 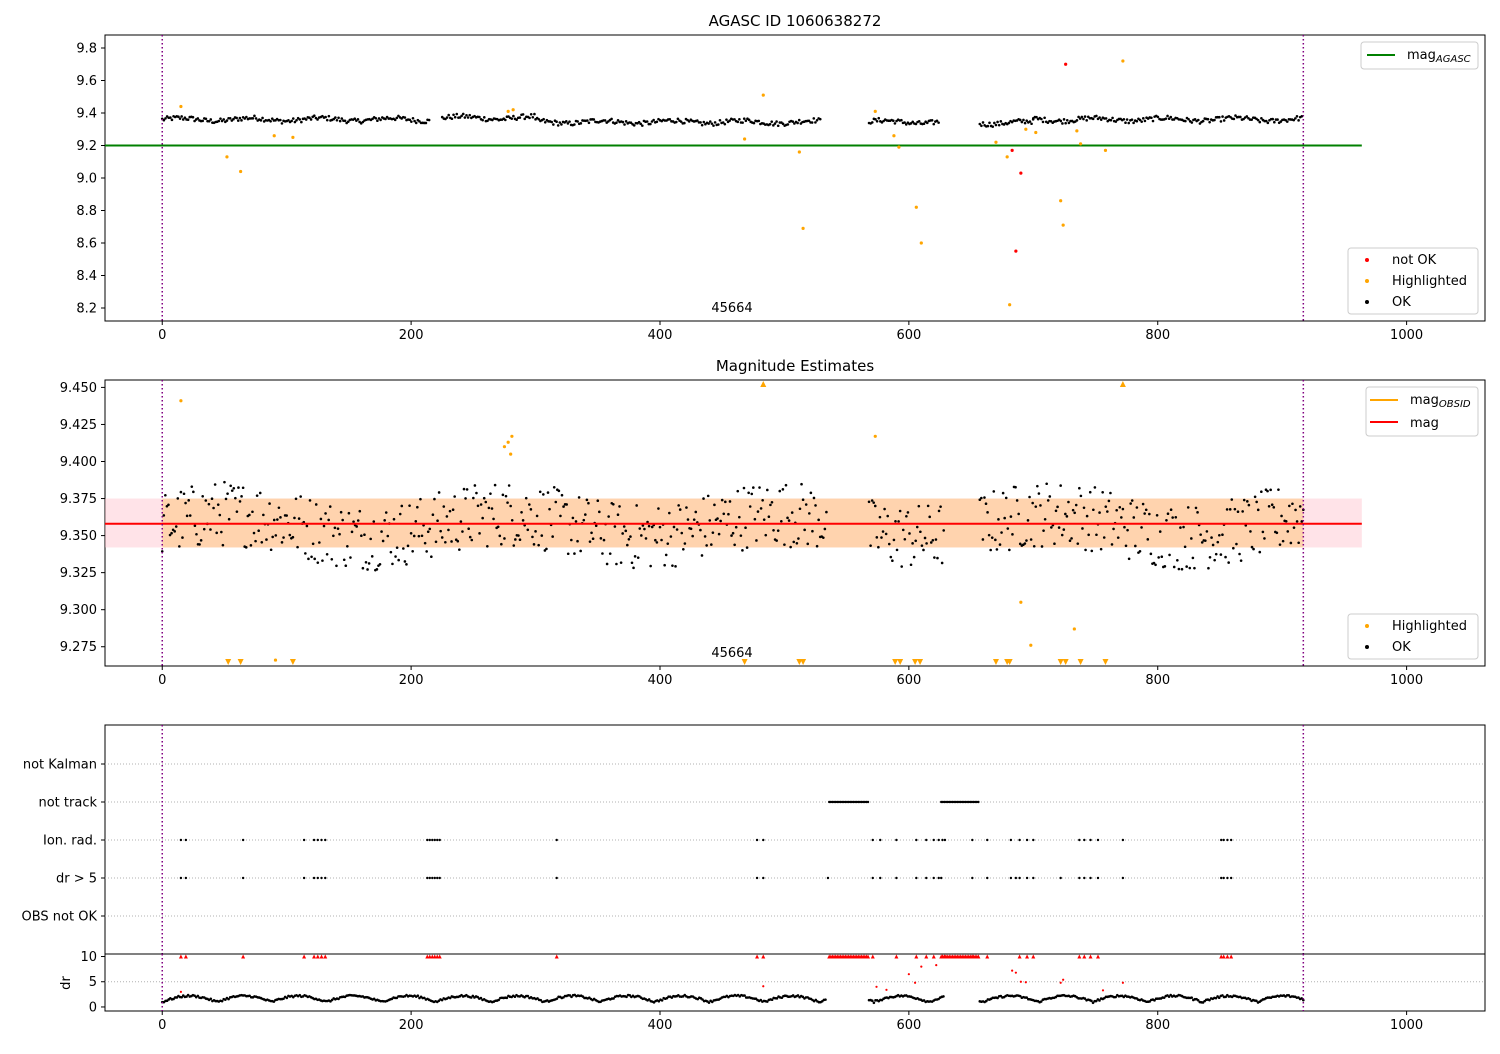 I want to click on p4-xtick-label-800: 800, so click(x=1157, y=1025).